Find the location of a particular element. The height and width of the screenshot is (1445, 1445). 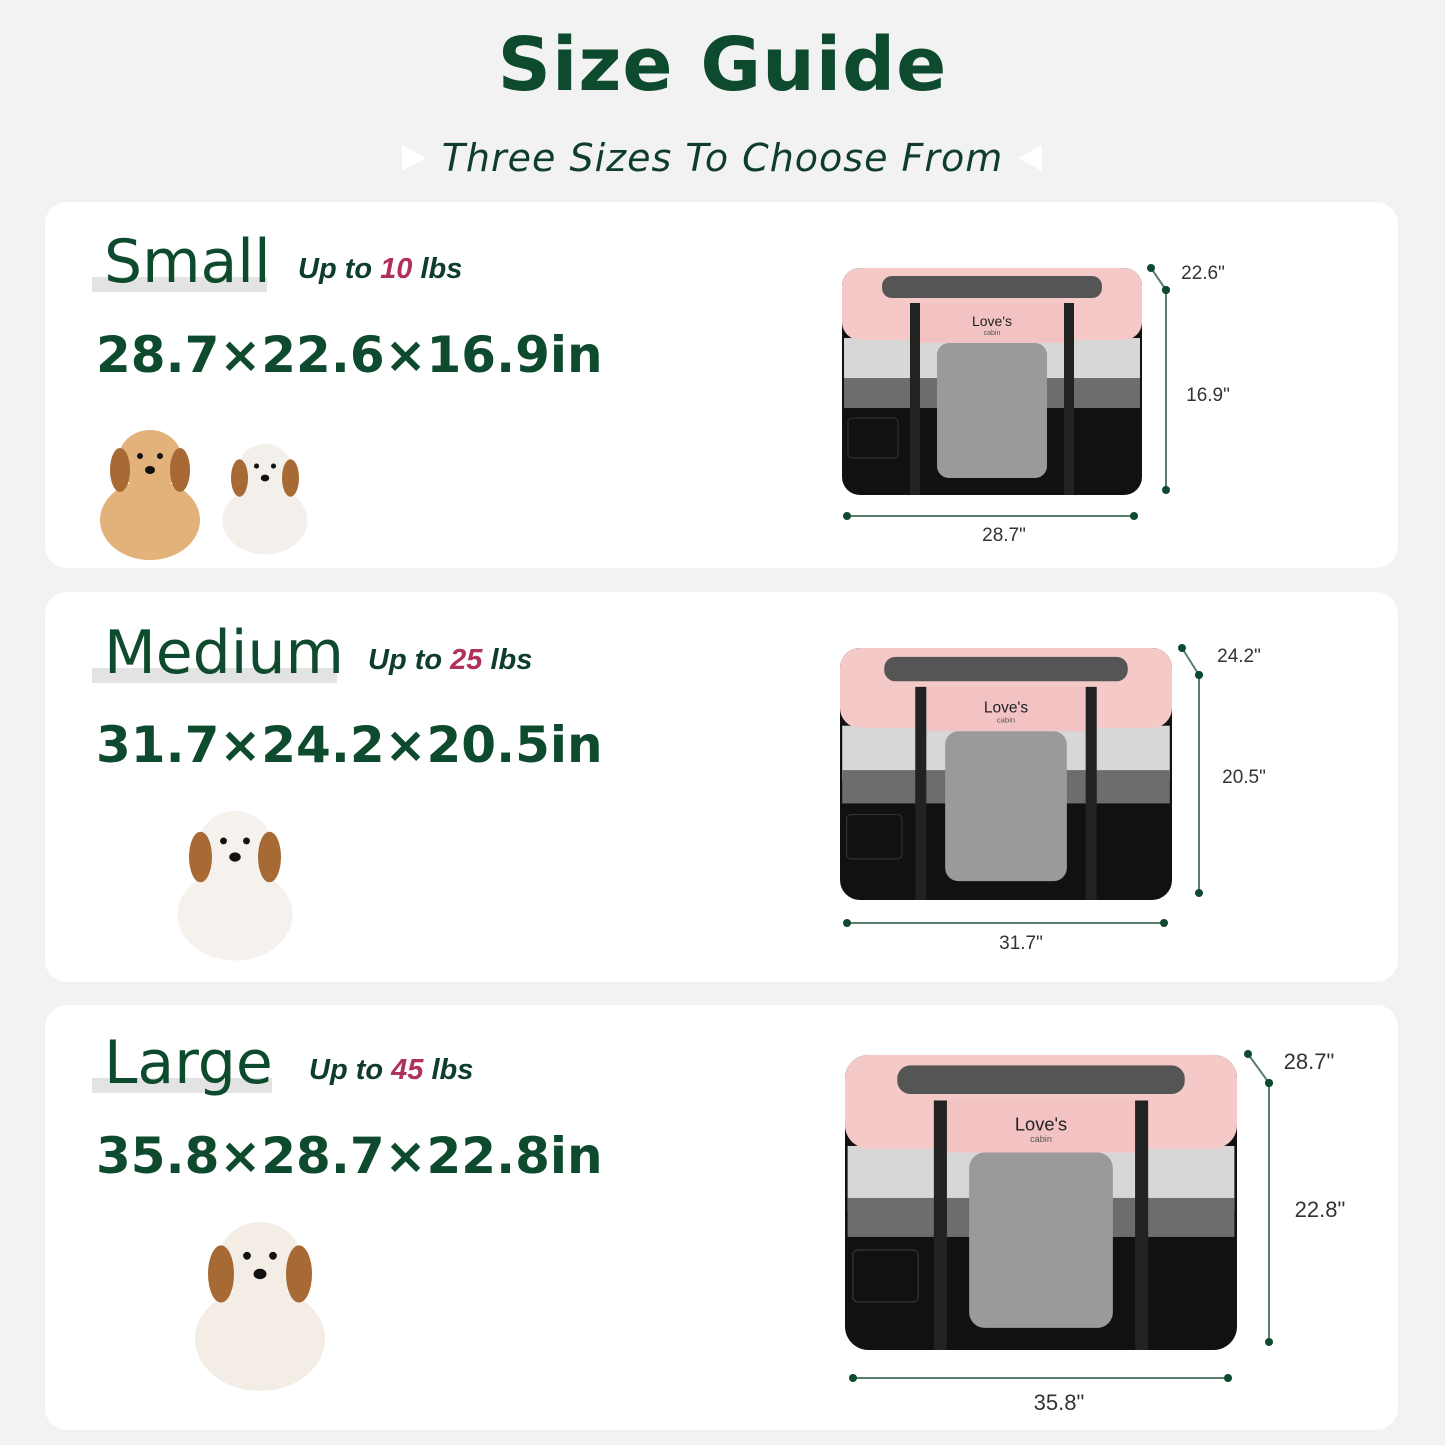

length-label: 31.7" is located at coordinates (1021, 943).